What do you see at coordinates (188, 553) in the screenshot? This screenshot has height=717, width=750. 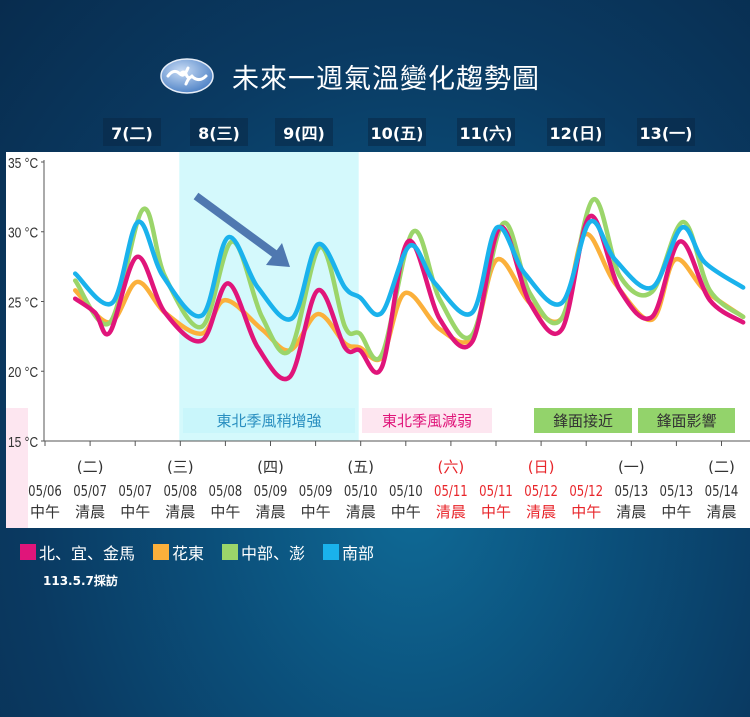 I see `legend-label: 花東` at bounding box center [188, 553].